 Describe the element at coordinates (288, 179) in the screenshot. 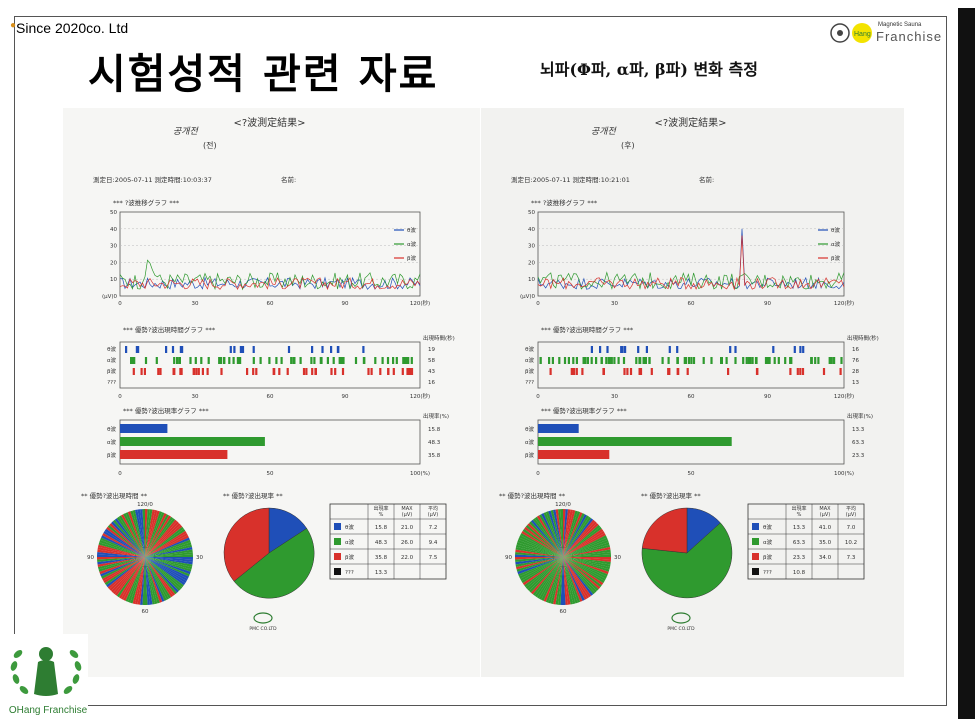

I see `name-label: 名前:` at that location.